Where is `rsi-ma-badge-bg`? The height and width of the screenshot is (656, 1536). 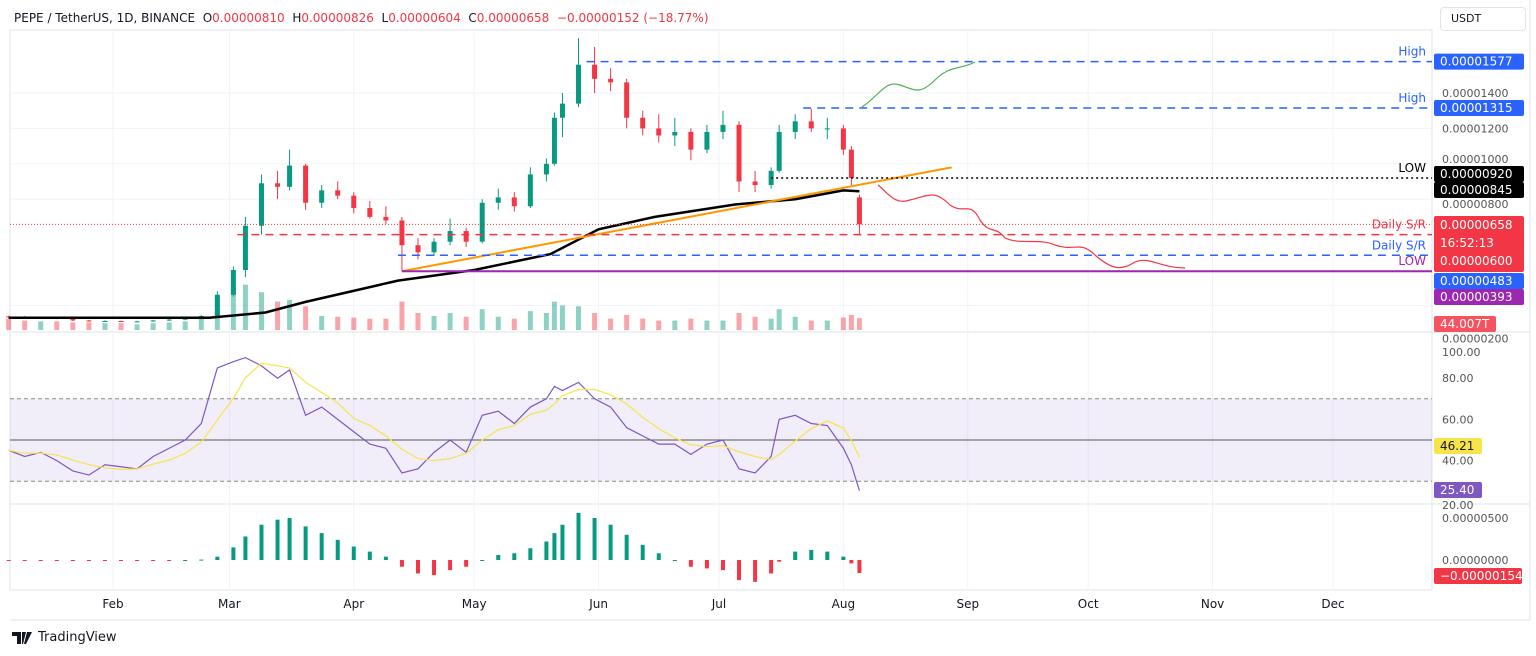 rsi-ma-badge-bg is located at coordinates (1458, 446).